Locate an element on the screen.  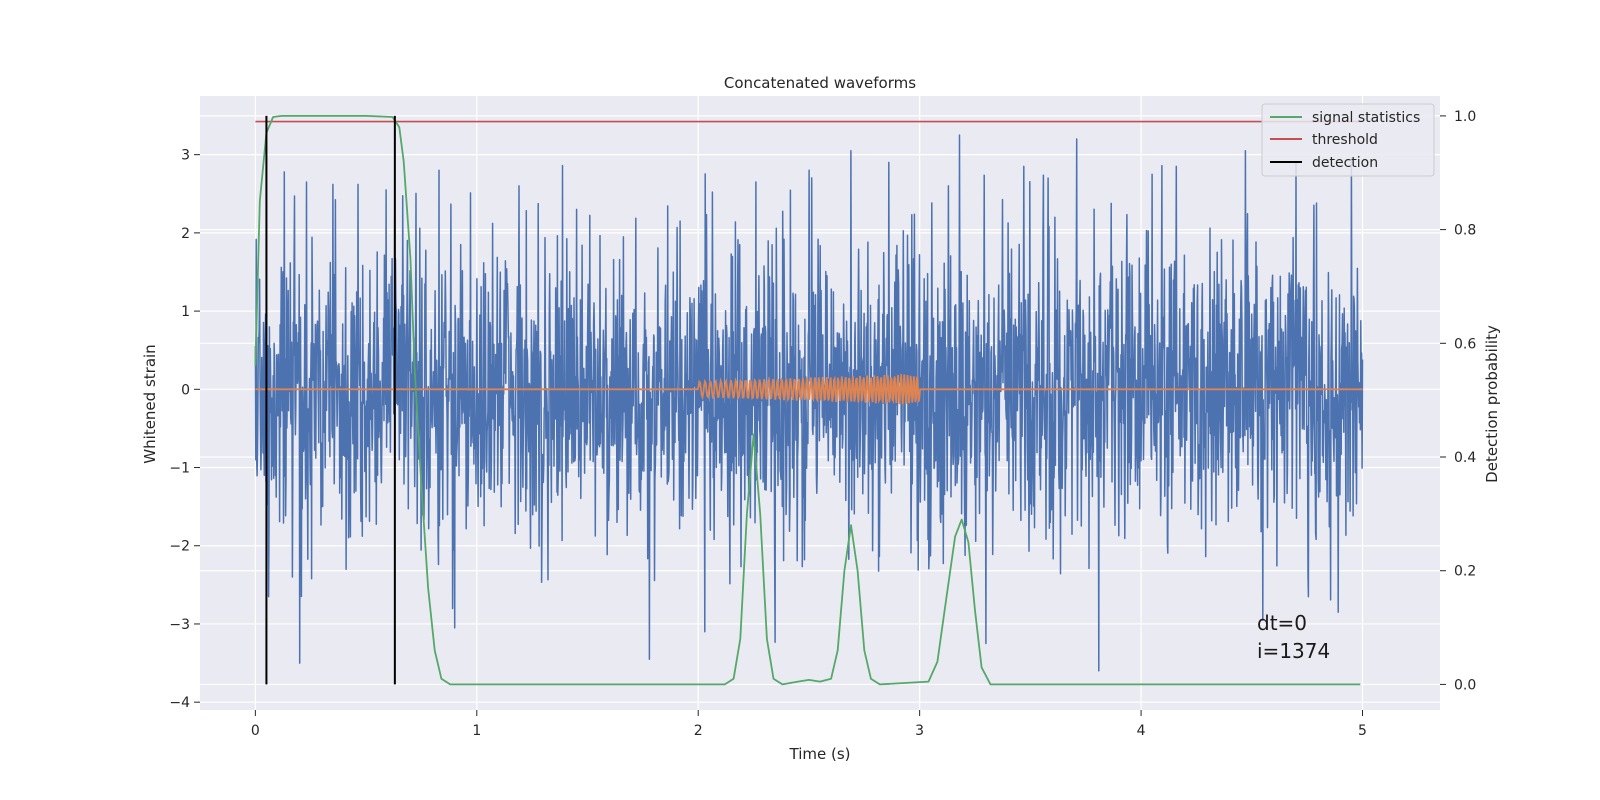
x-axis-label: Time (s) is located at coordinates (820, 754).